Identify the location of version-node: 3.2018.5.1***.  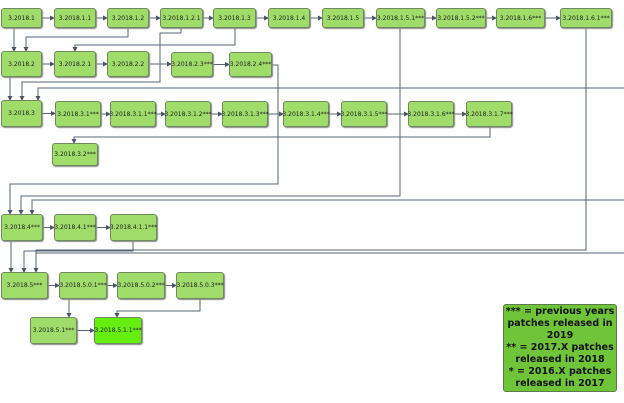
(53, 330).